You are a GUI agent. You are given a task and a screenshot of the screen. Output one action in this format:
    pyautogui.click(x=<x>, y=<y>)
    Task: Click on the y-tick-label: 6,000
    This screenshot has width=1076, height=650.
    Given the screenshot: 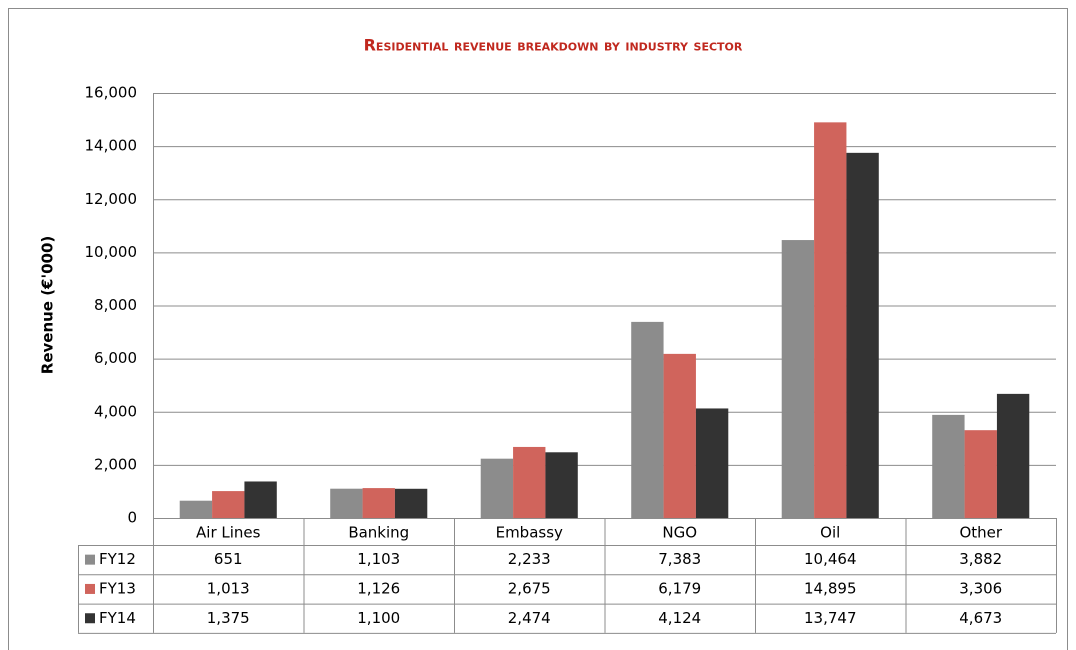 What is the action you would take?
    pyautogui.click(x=115, y=358)
    